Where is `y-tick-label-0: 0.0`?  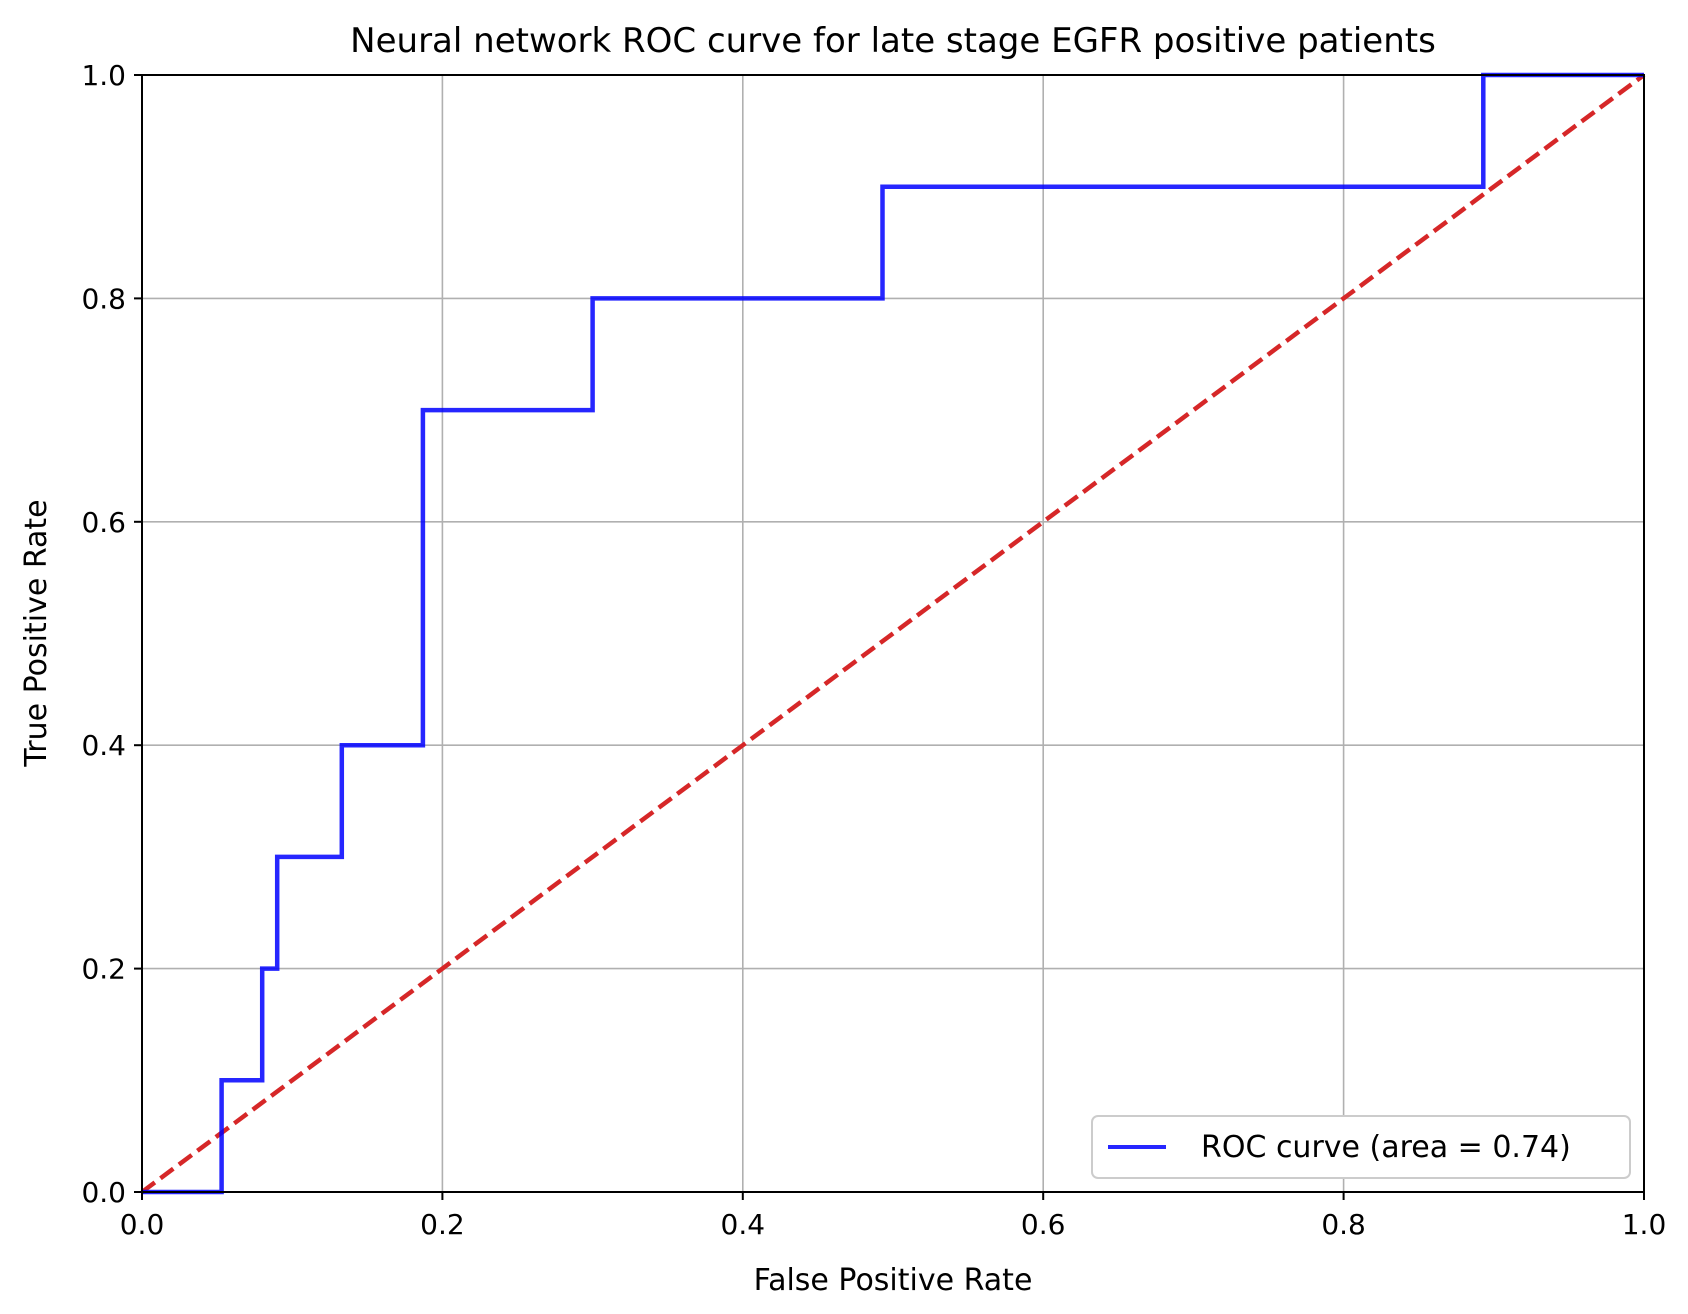 y-tick-label-0: 0.0 is located at coordinates (103, 1192).